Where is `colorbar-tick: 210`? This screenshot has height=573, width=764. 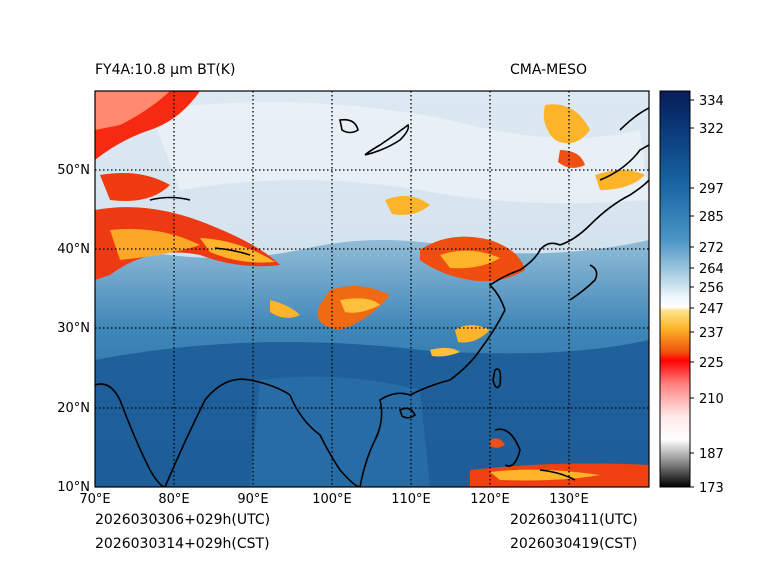 colorbar-tick: 210 is located at coordinates (711, 399).